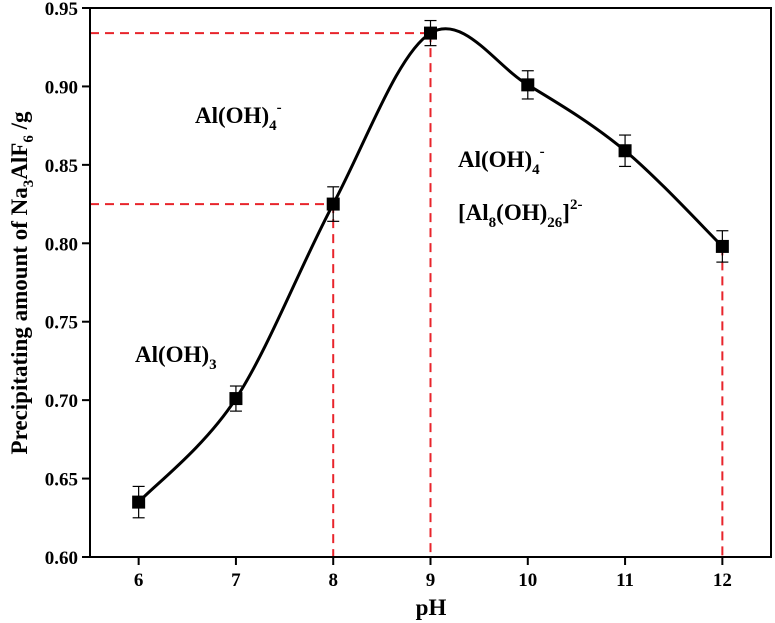  I want to click on y-tick-label-6: 0.90, so click(61, 87).